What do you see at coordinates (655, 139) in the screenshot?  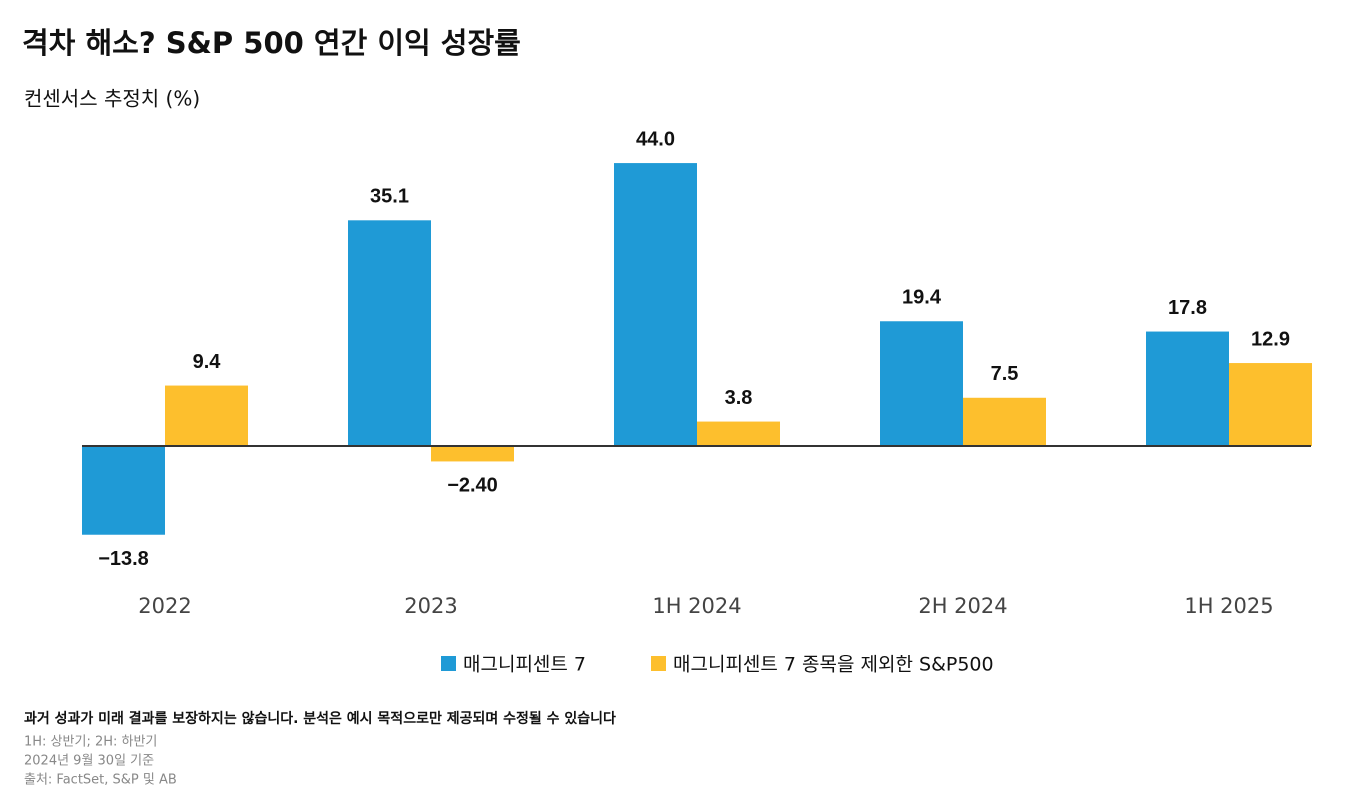 I see `data-label: 44.0` at bounding box center [655, 139].